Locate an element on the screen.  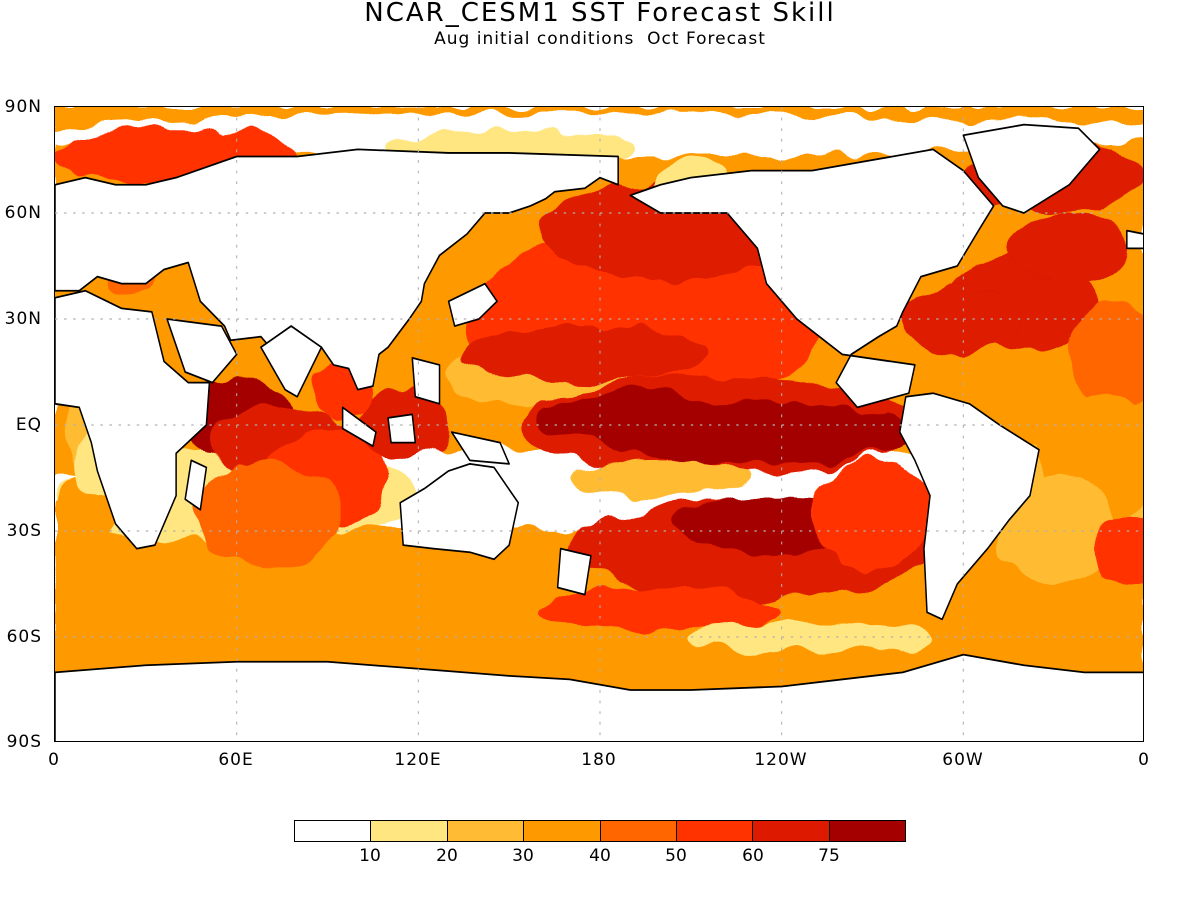
lat-label-60s: 60S is located at coordinates (24, 637).